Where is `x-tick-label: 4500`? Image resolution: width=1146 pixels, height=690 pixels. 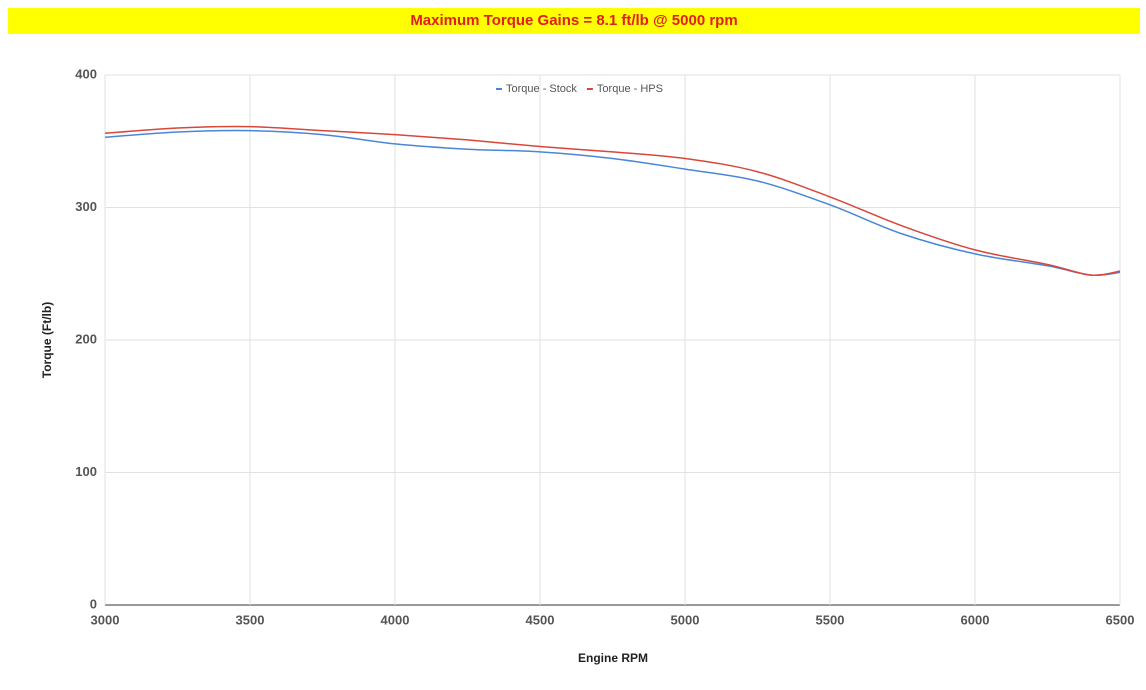 x-tick-label: 4500 is located at coordinates (540, 619).